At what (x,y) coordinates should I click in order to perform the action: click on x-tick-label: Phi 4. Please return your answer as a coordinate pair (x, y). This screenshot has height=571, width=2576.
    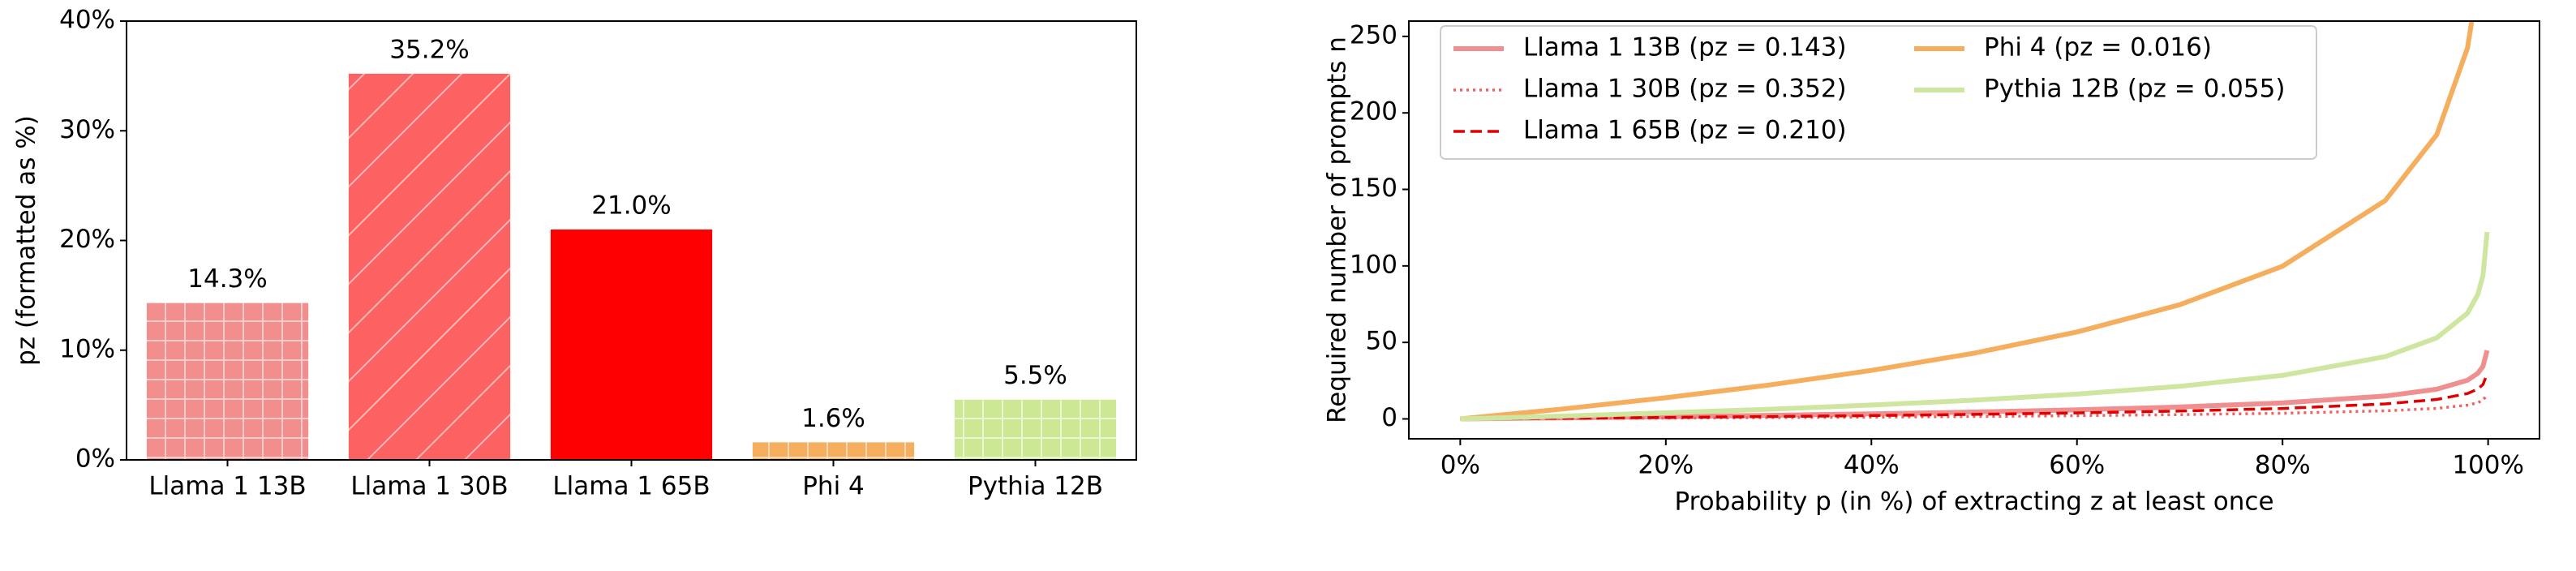
    Looking at the image, I should click on (833, 486).